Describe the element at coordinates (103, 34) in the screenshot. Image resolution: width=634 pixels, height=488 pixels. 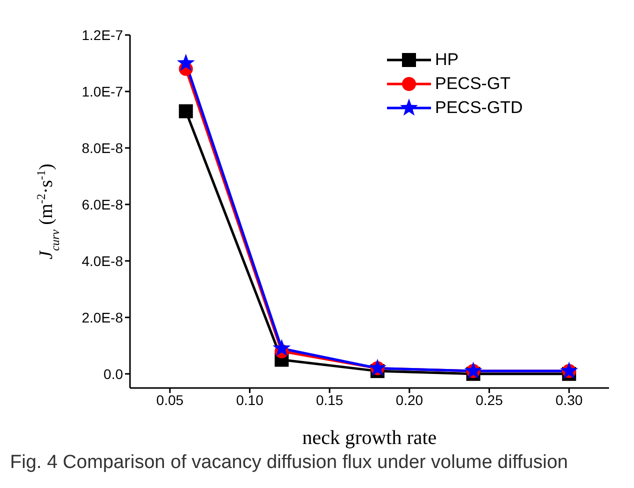
I see `y-tick-label: 1.2E-7` at that location.